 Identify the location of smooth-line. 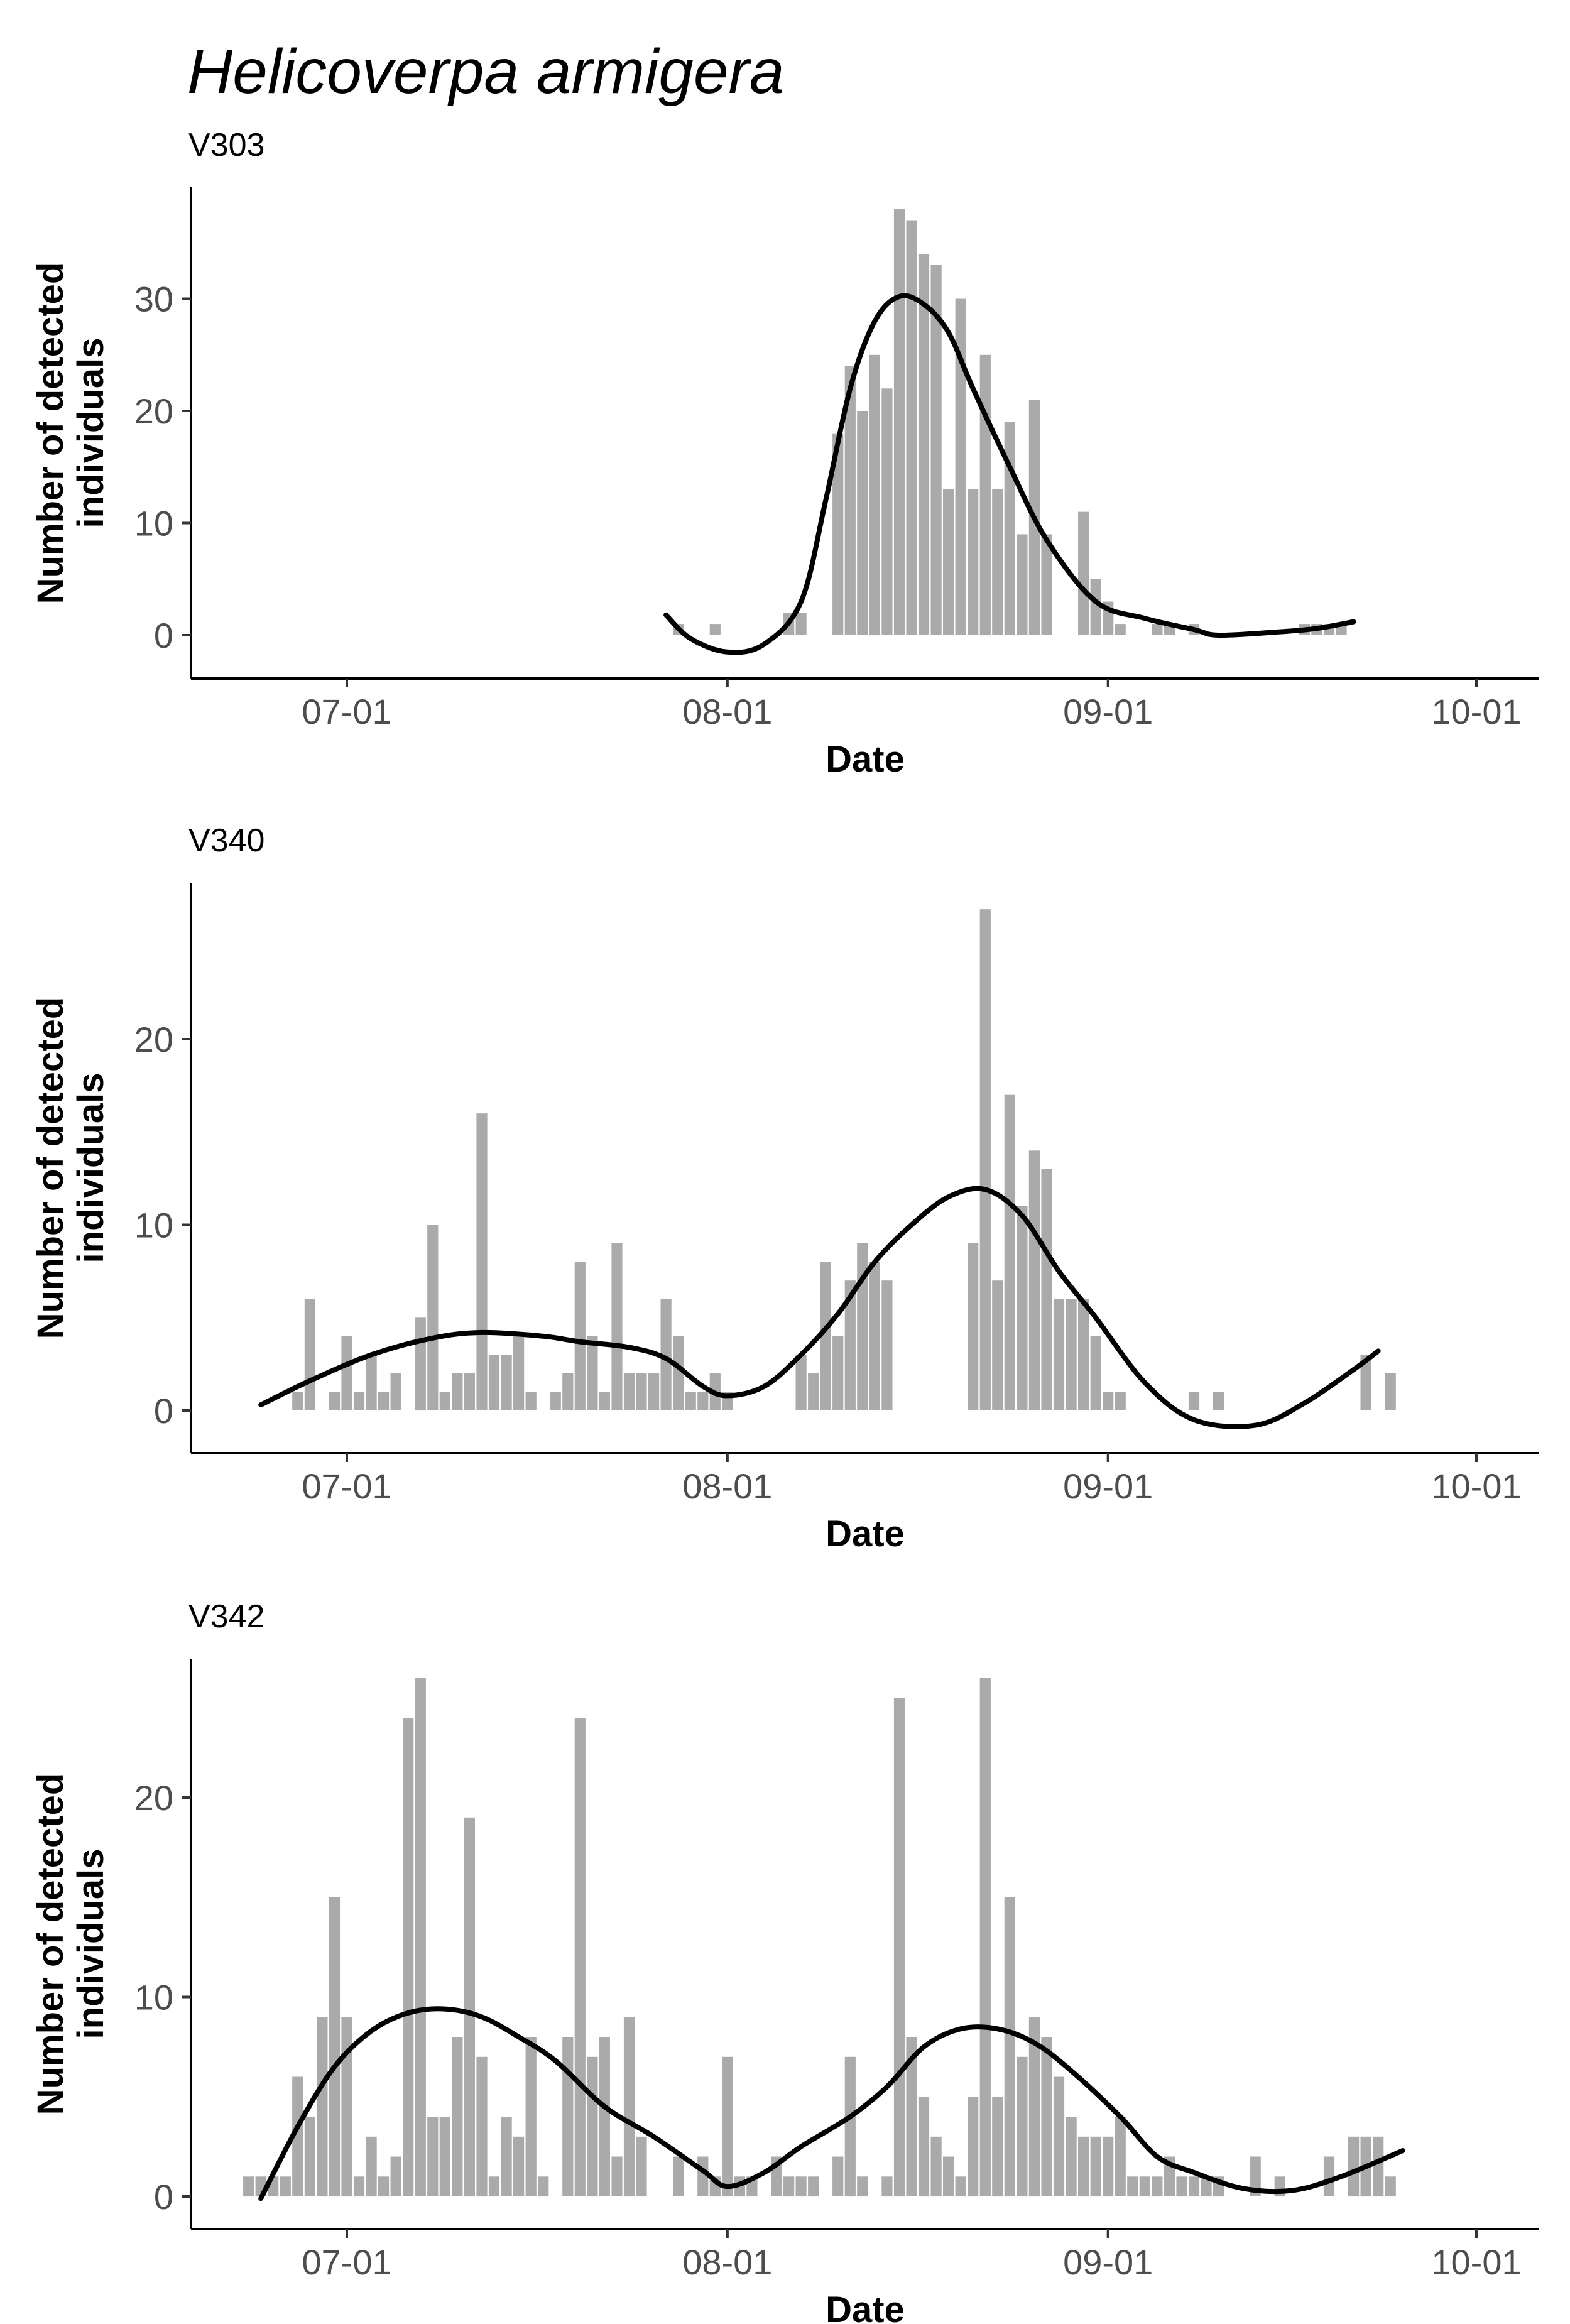
(831, 2103).